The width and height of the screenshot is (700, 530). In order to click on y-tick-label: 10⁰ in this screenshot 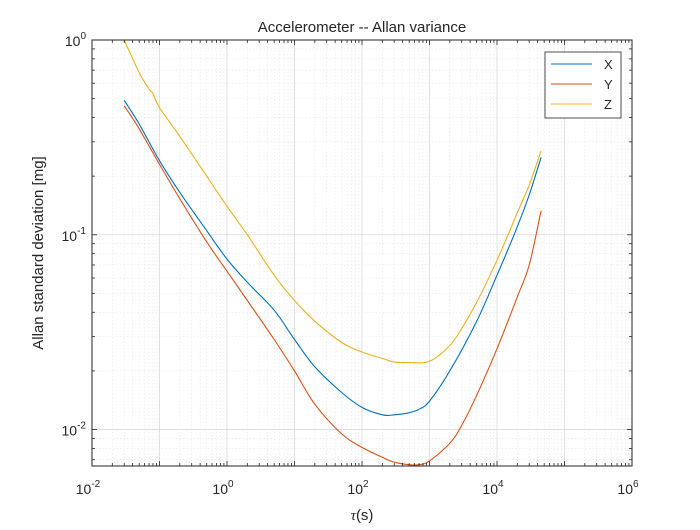, I will do `click(76, 40)`.